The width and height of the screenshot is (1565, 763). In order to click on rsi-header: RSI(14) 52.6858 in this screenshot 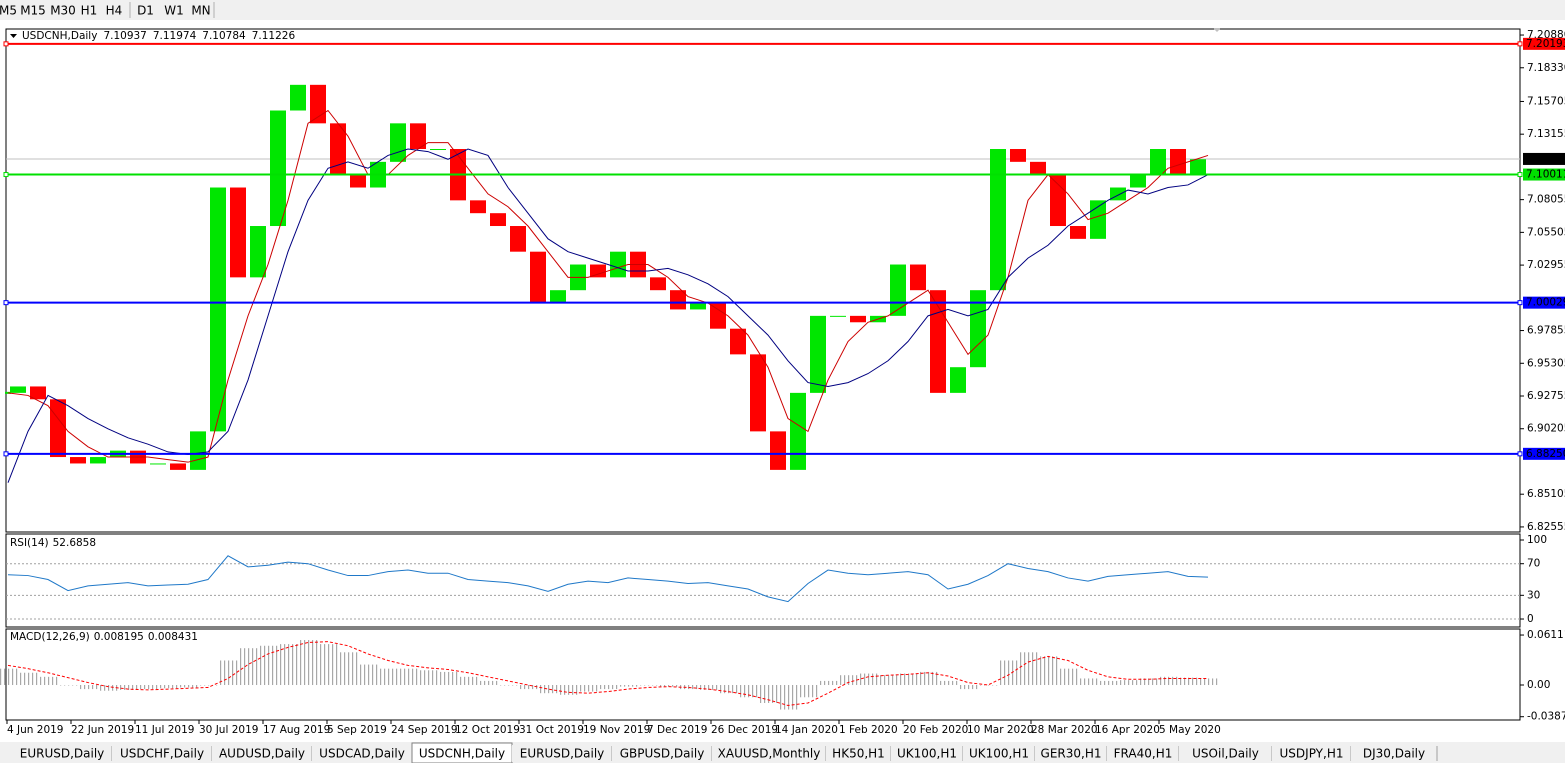, I will do `click(53, 543)`.